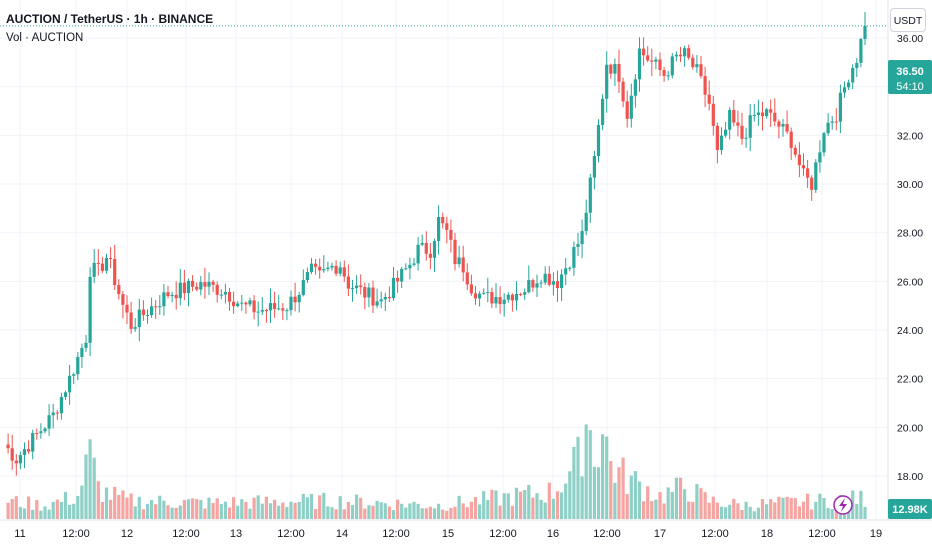  Describe the element at coordinates (910, 477) in the screenshot. I see `price-tick-label: 18.00` at that location.